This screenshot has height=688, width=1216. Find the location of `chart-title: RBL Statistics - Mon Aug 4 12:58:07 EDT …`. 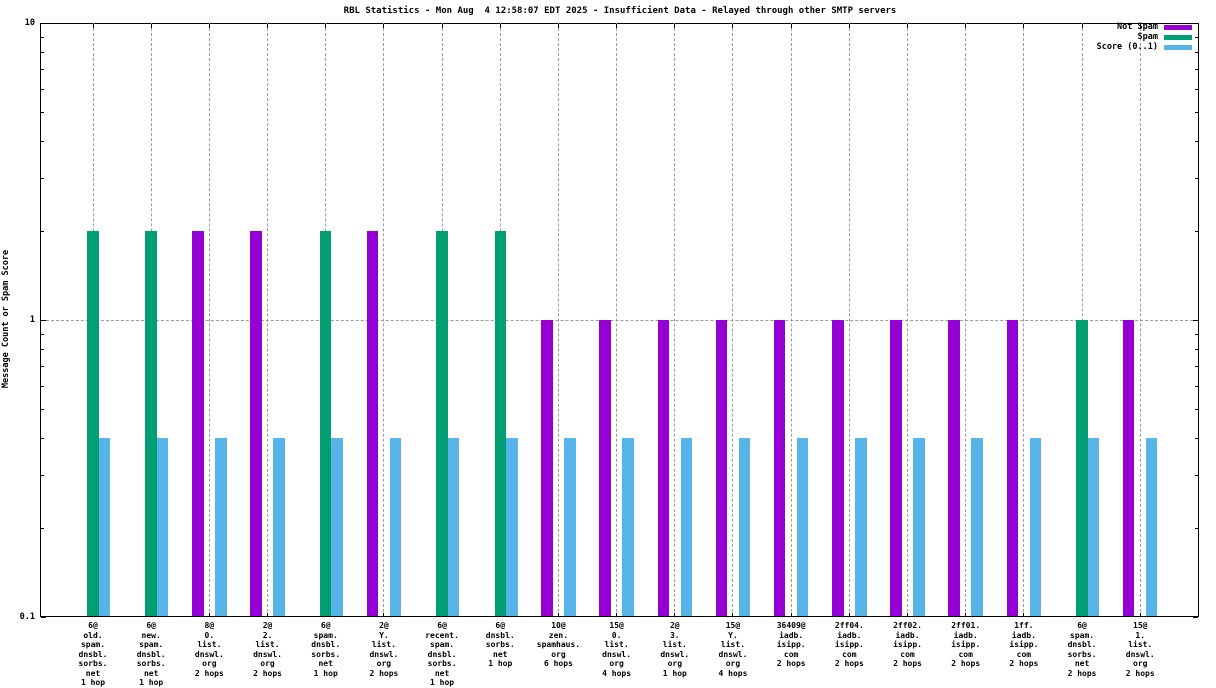

chart-title: RBL Statistics - Mon Aug 4 12:58:07 EDT … is located at coordinates (620, 11).